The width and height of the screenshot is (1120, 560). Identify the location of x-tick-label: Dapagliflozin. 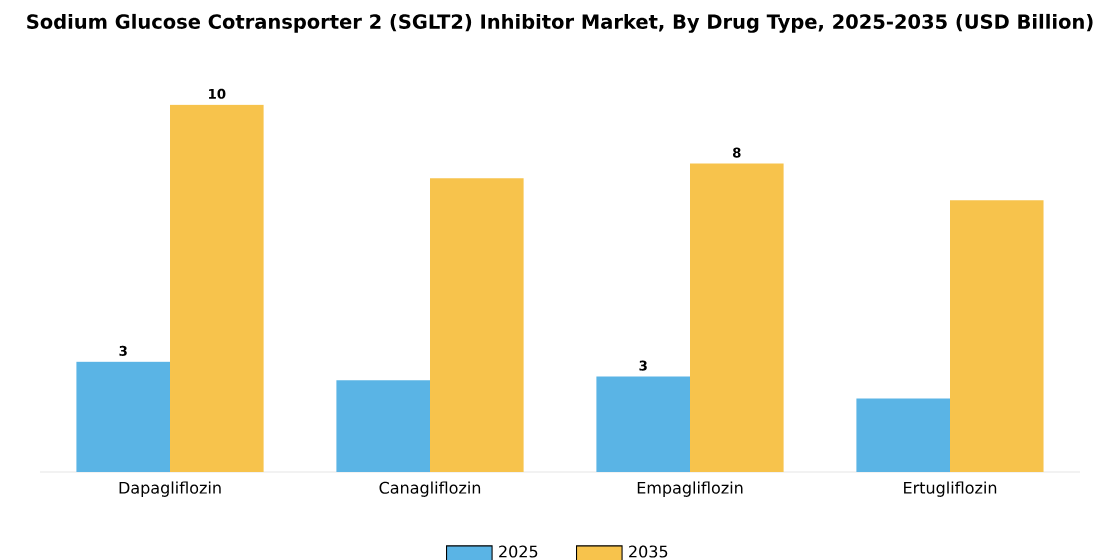
(170, 489).